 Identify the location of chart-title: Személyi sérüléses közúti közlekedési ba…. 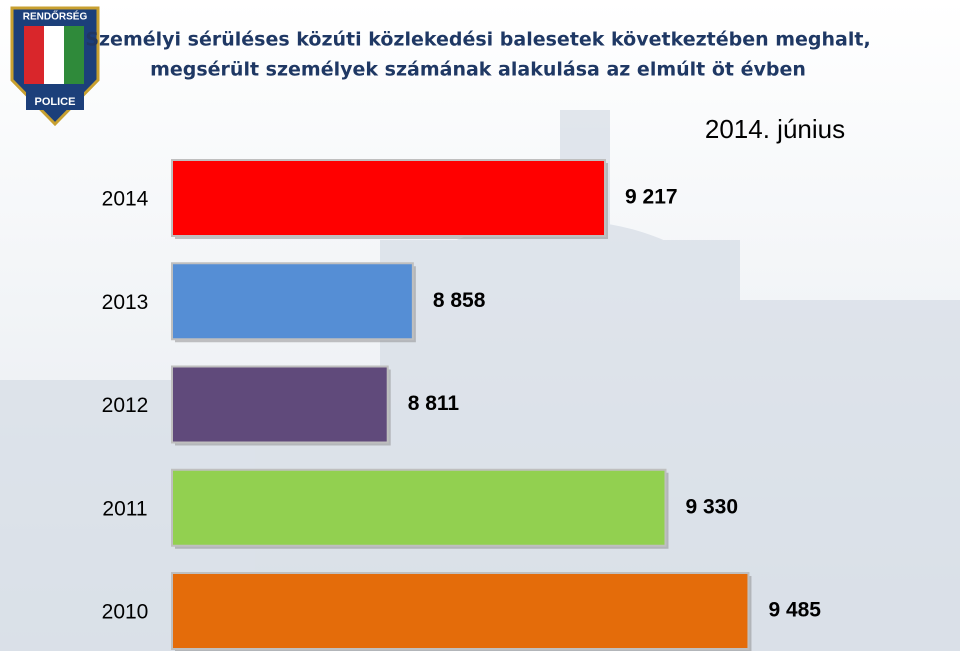
(477, 40).